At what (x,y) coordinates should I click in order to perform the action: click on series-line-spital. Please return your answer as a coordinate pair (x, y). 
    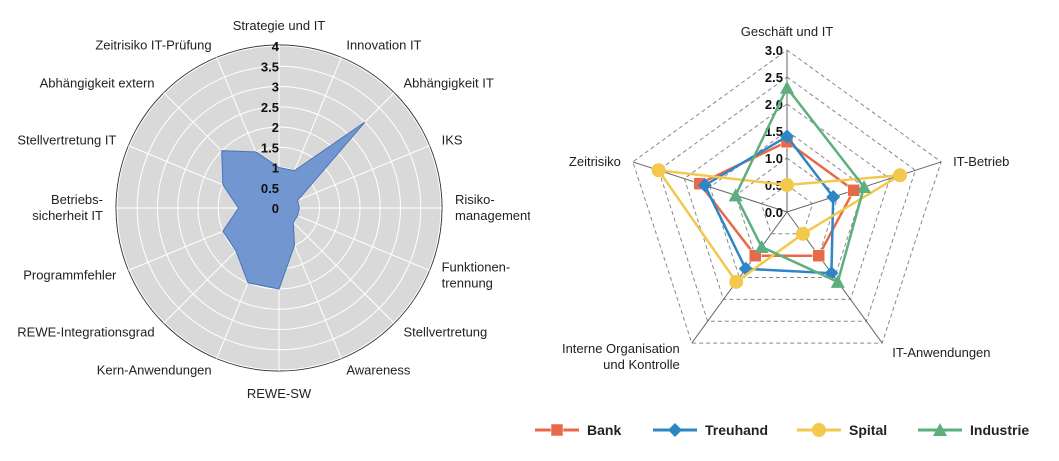
    Looking at the image, I should click on (778, 226).